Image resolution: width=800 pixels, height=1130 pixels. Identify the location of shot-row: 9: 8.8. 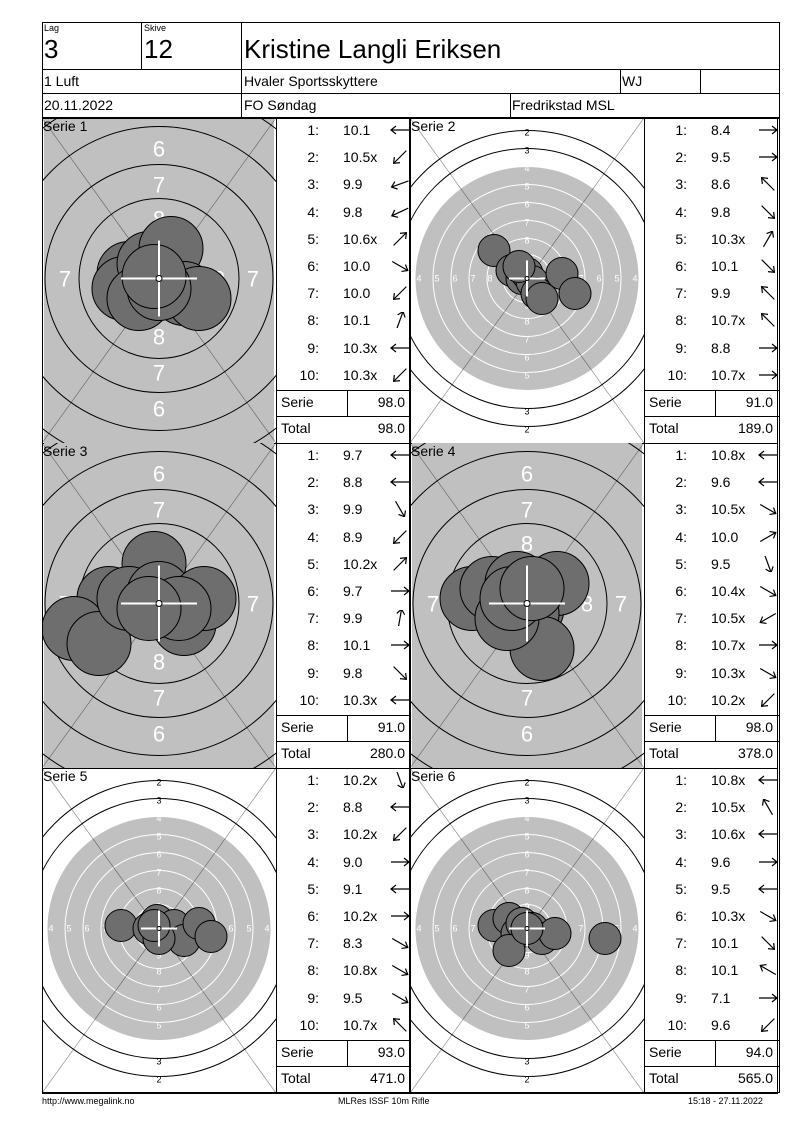
(712, 349).